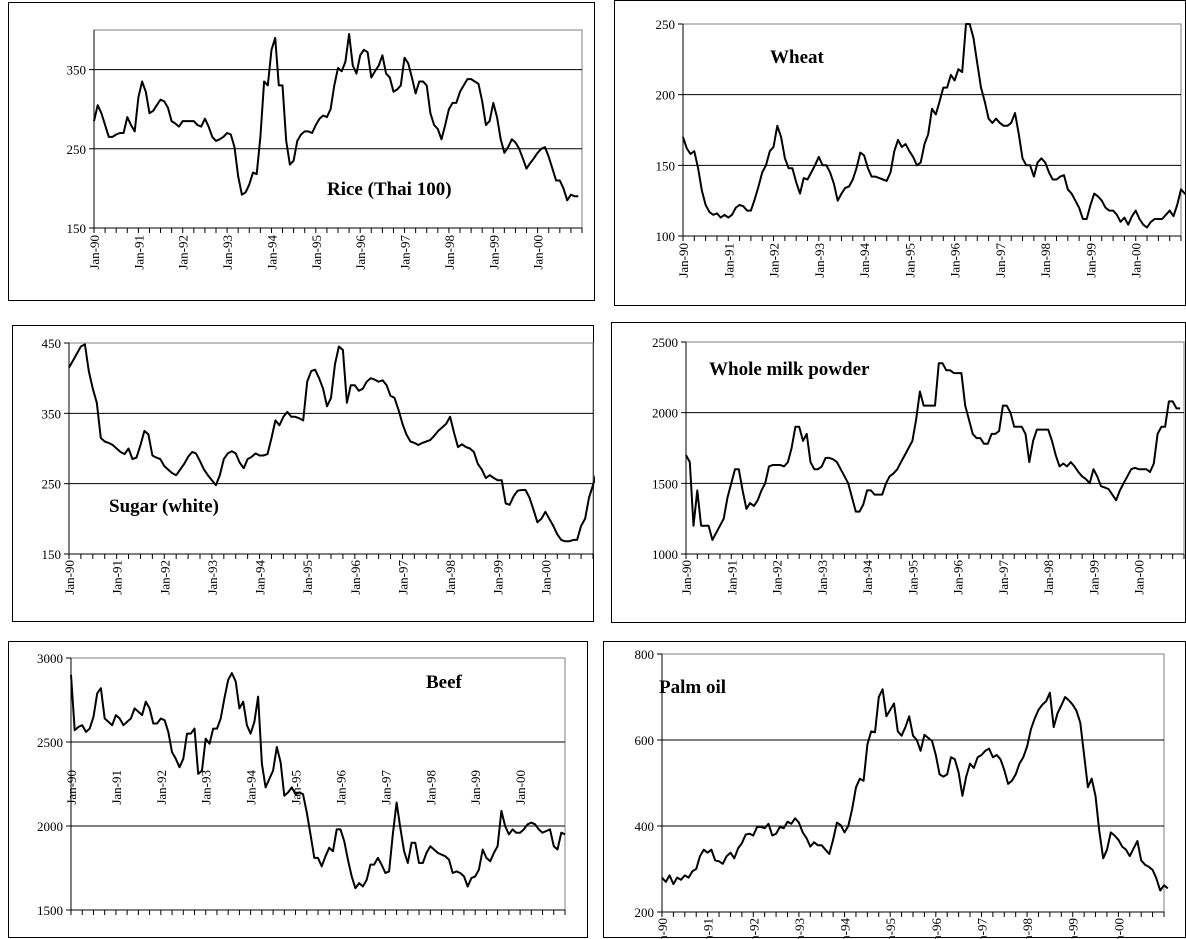 Image resolution: width=1186 pixels, height=939 pixels. What do you see at coordinates (915, 790) in the screenshot?
I see `series-line-palm` at bounding box center [915, 790].